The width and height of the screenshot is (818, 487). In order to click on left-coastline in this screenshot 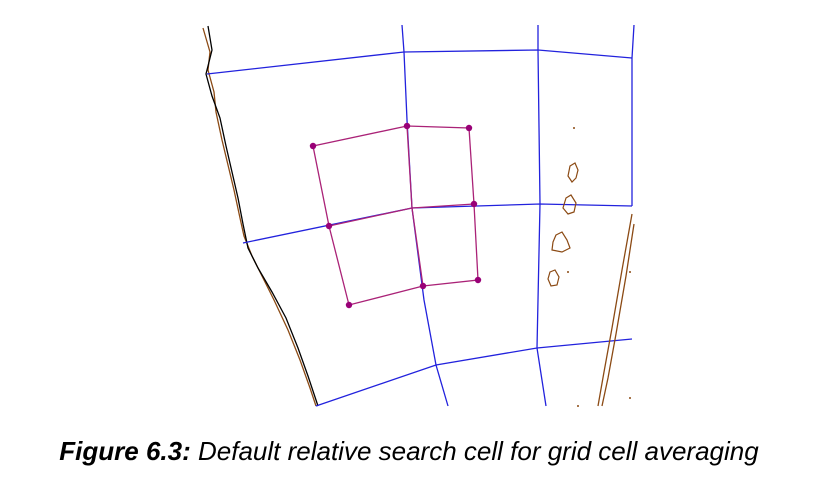, I will do `click(260, 216)`.